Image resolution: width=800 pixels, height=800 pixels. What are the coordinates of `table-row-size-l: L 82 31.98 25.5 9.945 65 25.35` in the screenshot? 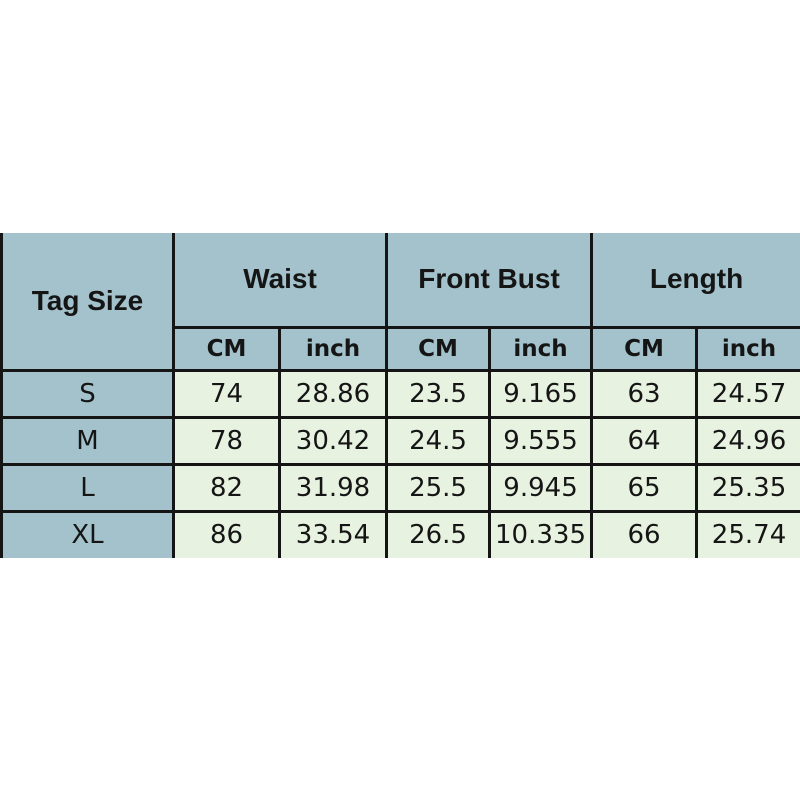 It's located at (400, 487).